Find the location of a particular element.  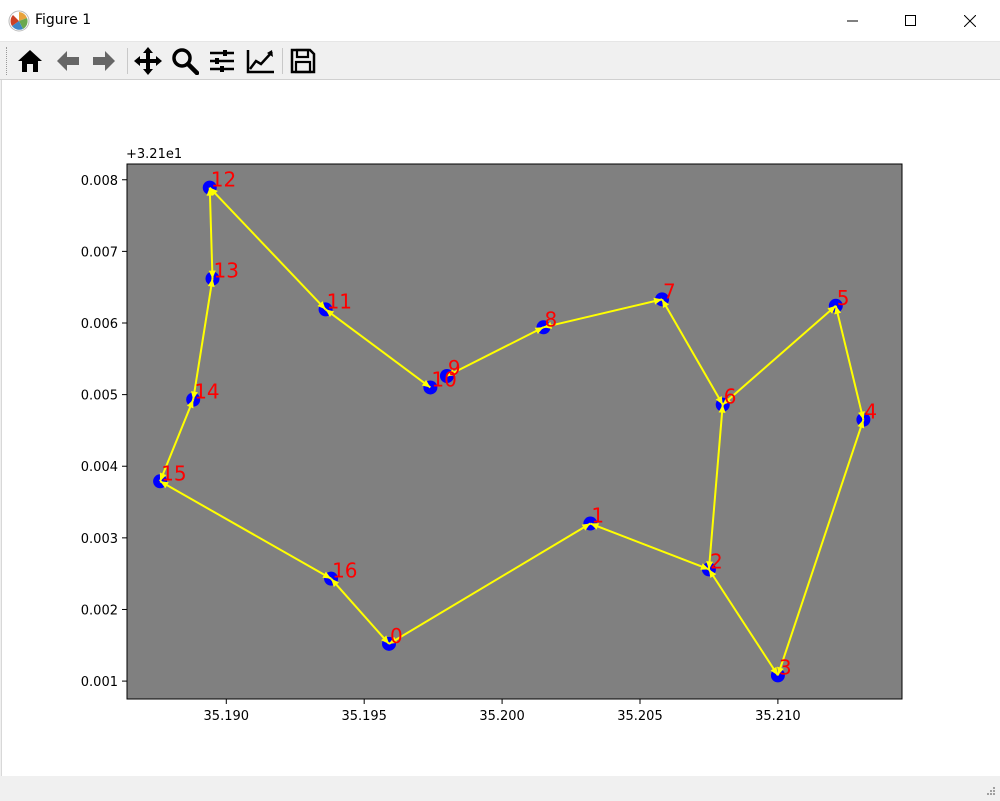

point-label-8: 8 is located at coordinates (550, 319).